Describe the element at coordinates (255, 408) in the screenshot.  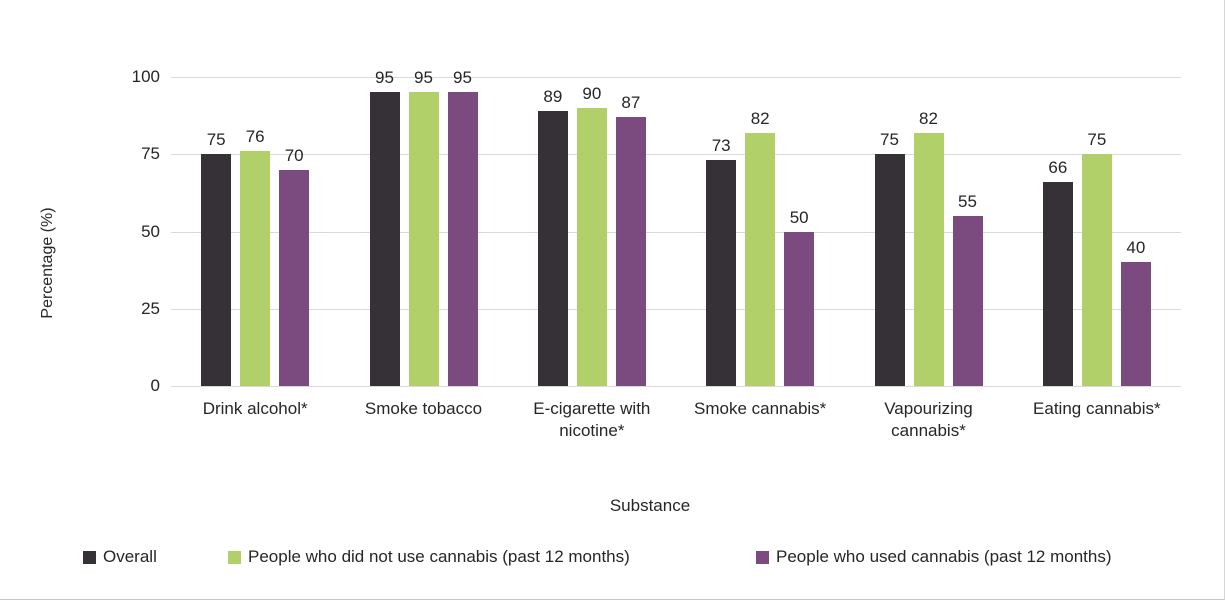
I see `category-label: Drink alcohol*` at that location.